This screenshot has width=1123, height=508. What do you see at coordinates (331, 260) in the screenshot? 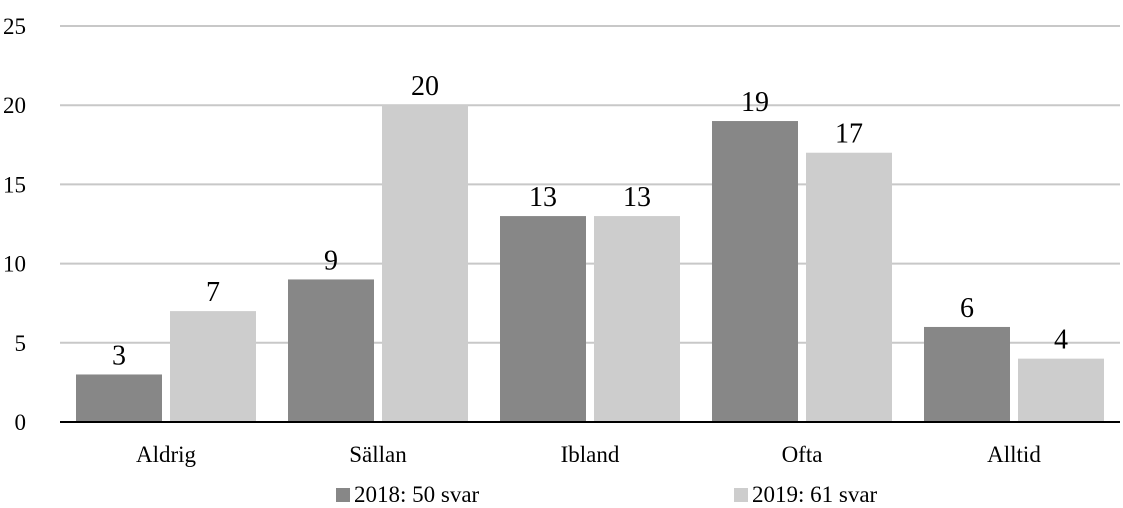
I see `data-label: 9` at bounding box center [331, 260].